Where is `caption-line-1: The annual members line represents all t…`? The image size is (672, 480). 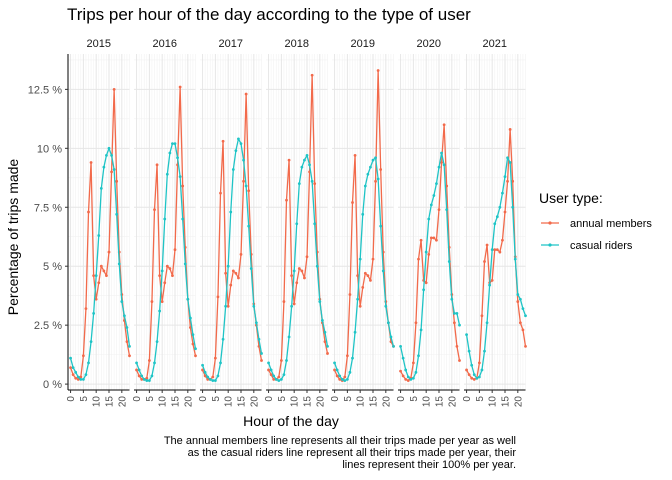
caption-line-1: The annual members line represents all t… is located at coordinates (340, 441).